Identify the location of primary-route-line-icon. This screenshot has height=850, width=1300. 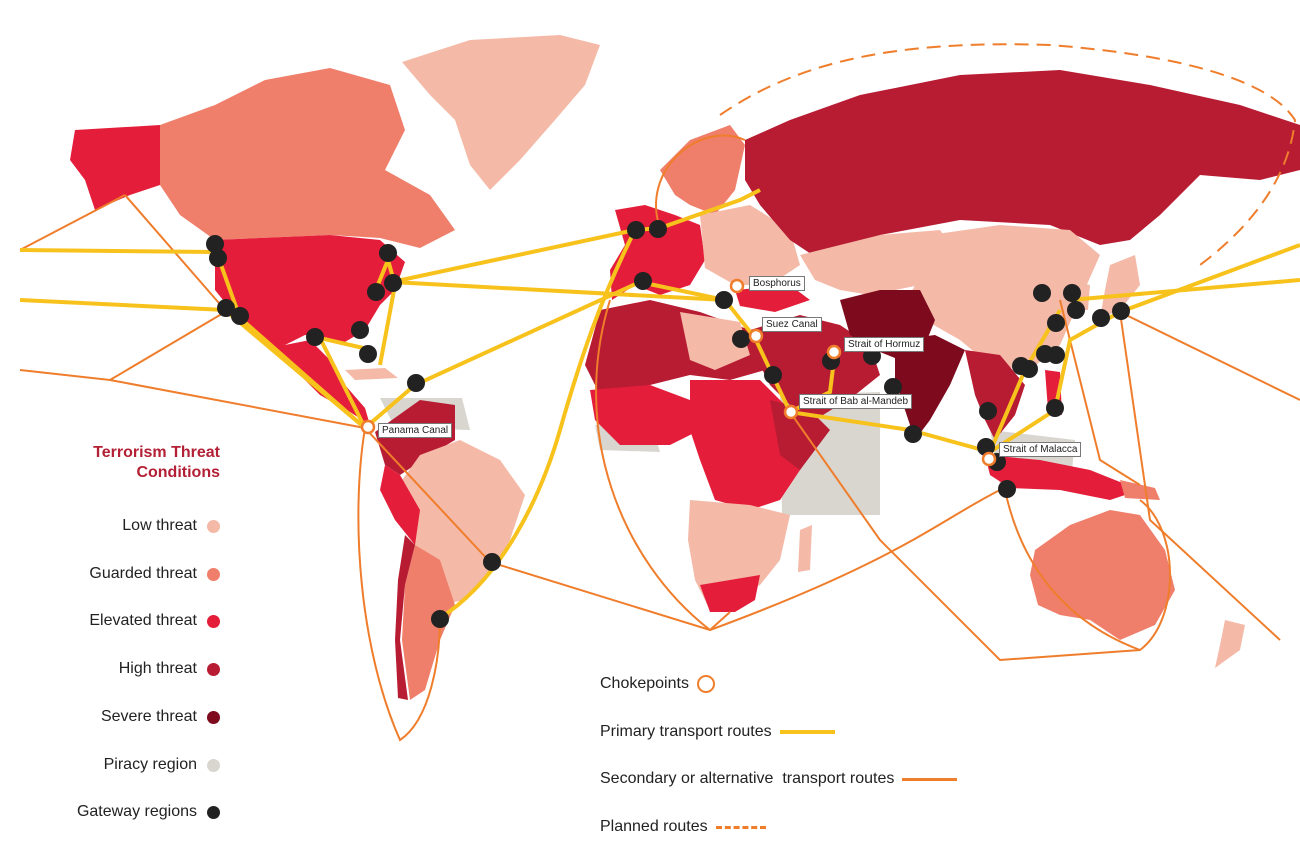
(807, 732).